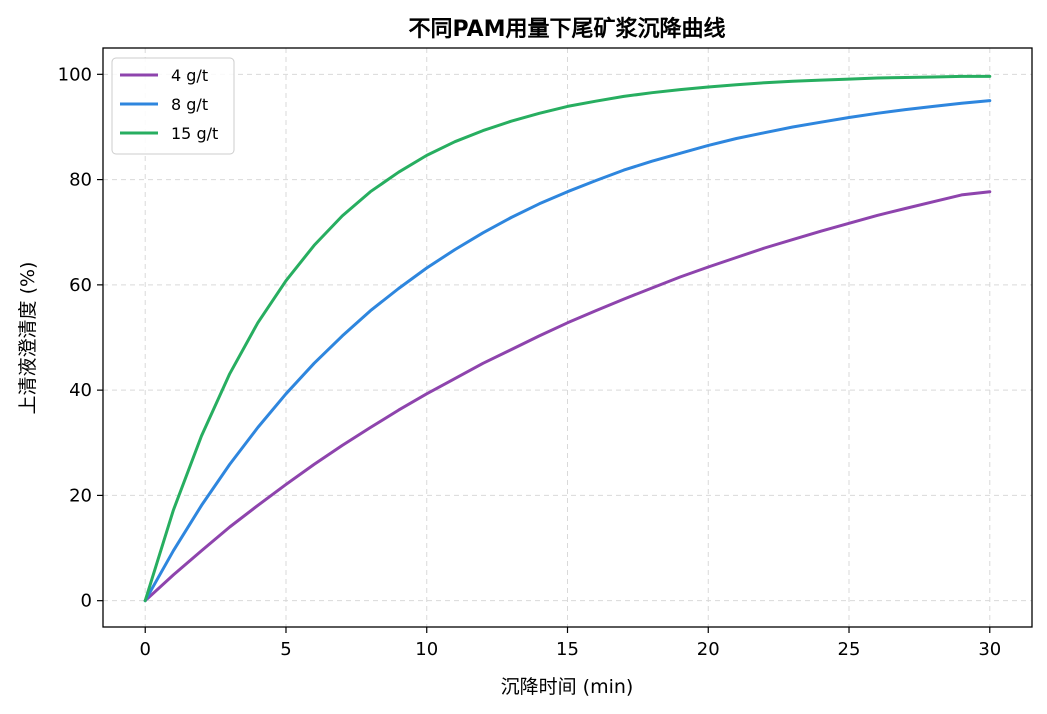 Image resolution: width=1047 pixels, height=714 pixels. Describe the element at coordinates (708, 649) in the screenshot. I see `x-tick-label: 20` at that location.